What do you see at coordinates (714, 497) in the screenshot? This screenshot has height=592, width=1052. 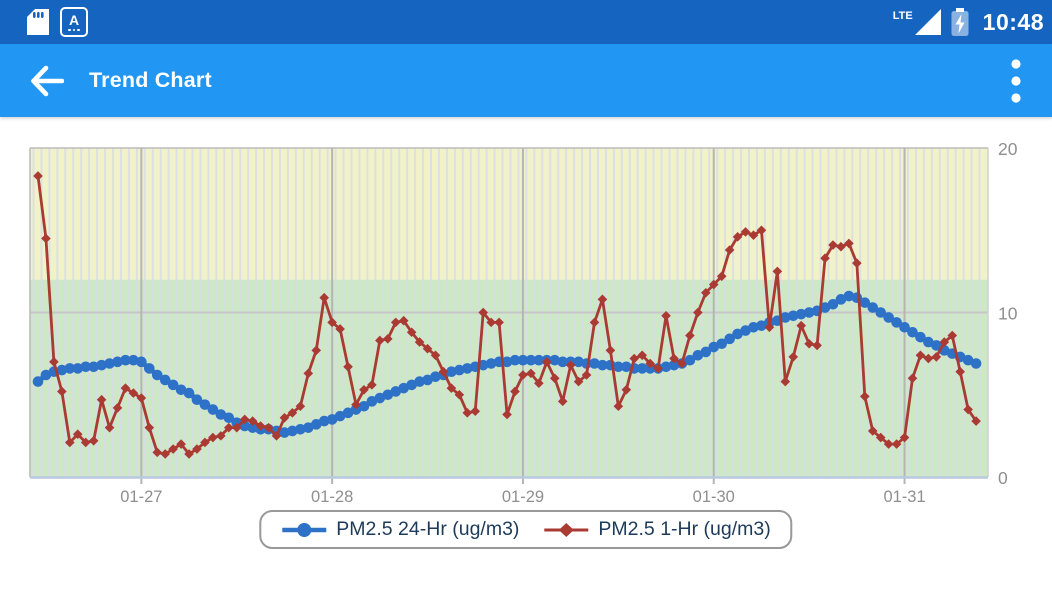 I see `x-tick-label: 01-30` at bounding box center [714, 497].